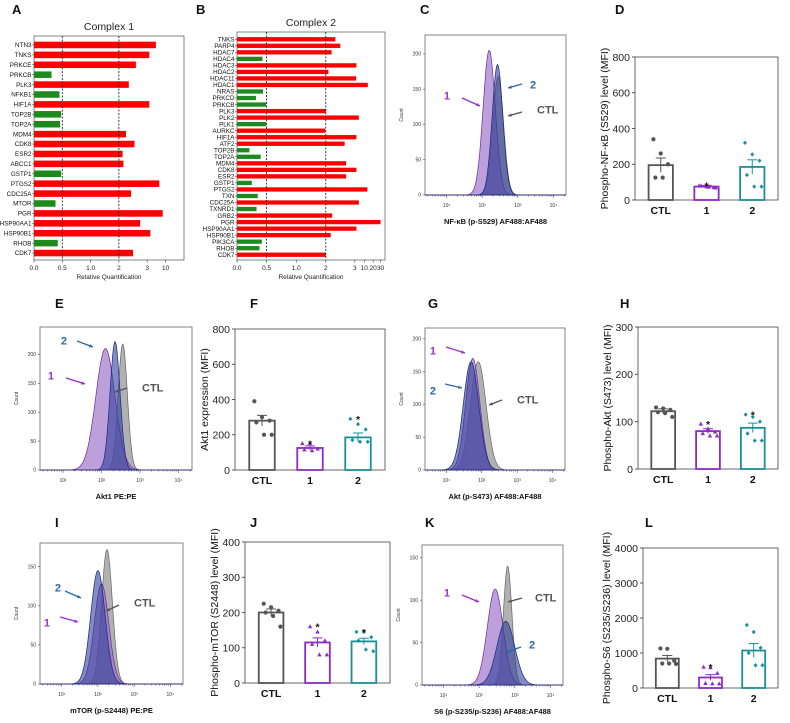 This screenshot has height=723, width=790. Describe the element at coordinates (47, 94) in the screenshot. I see `bar-nfkb1` at that location.